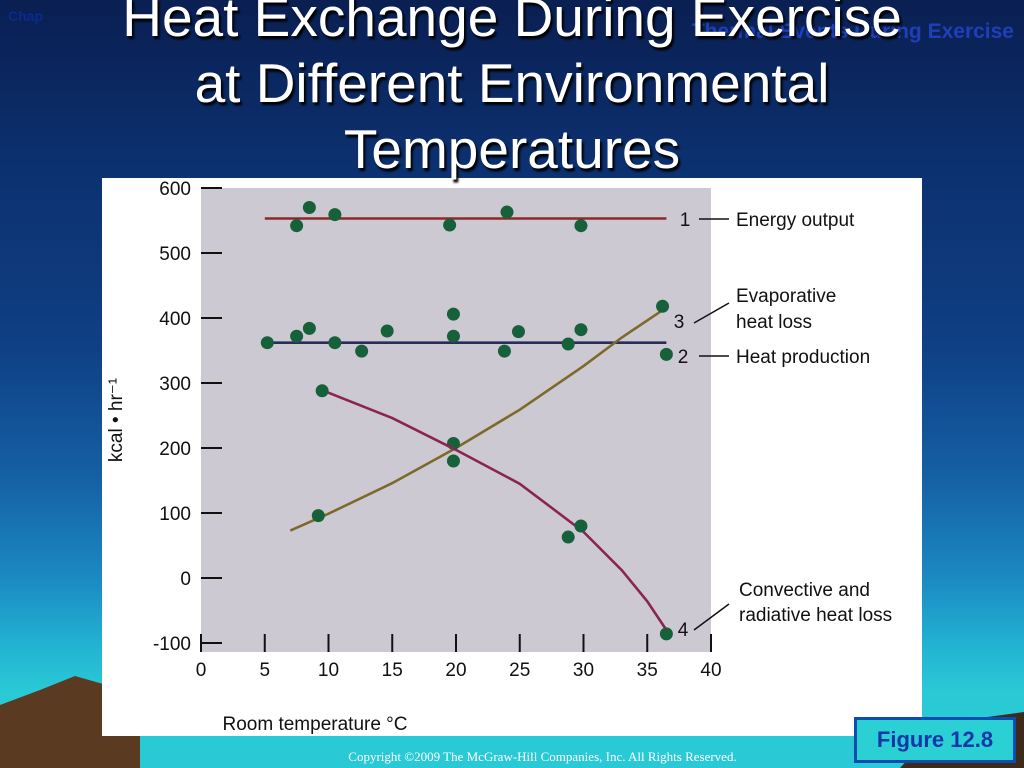 Image resolution: width=1024 pixels, height=768 pixels. Describe the element at coordinates (512, 24) in the screenshot. I see `title-line: Heat Exchange During Exercise` at that location.